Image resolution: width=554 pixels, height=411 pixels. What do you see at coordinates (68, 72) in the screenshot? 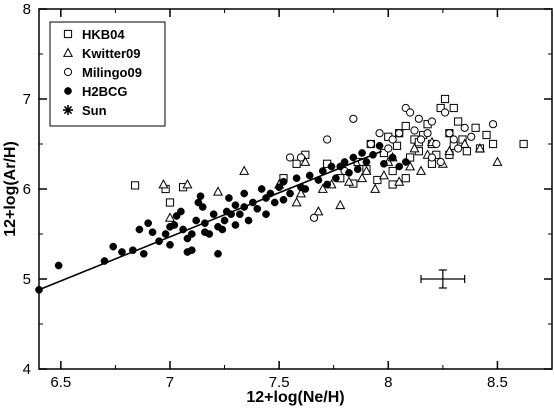
I see `legend-marker-milingo09` at bounding box center [68, 72].